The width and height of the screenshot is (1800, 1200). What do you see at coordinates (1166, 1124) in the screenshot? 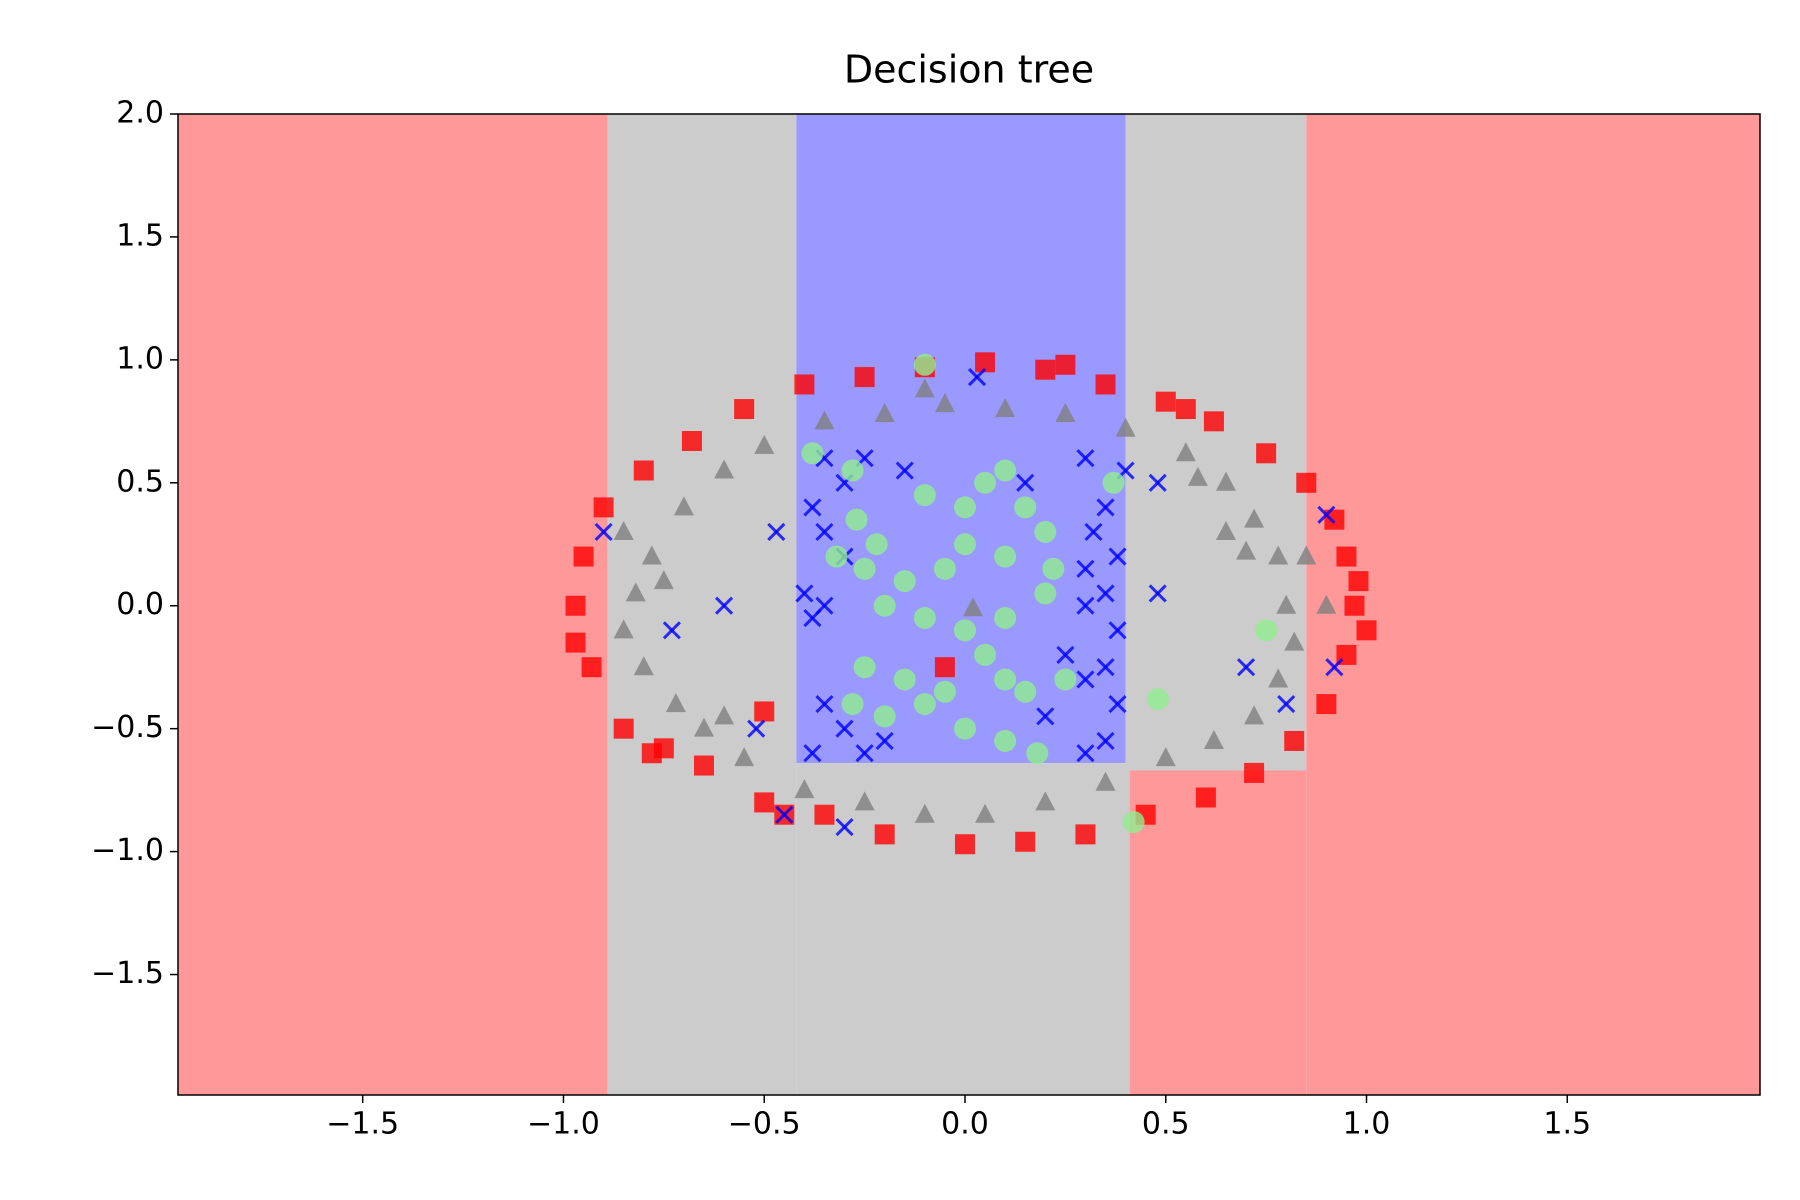
I see `x-tick-label: 0.5` at bounding box center [1166, 1124].